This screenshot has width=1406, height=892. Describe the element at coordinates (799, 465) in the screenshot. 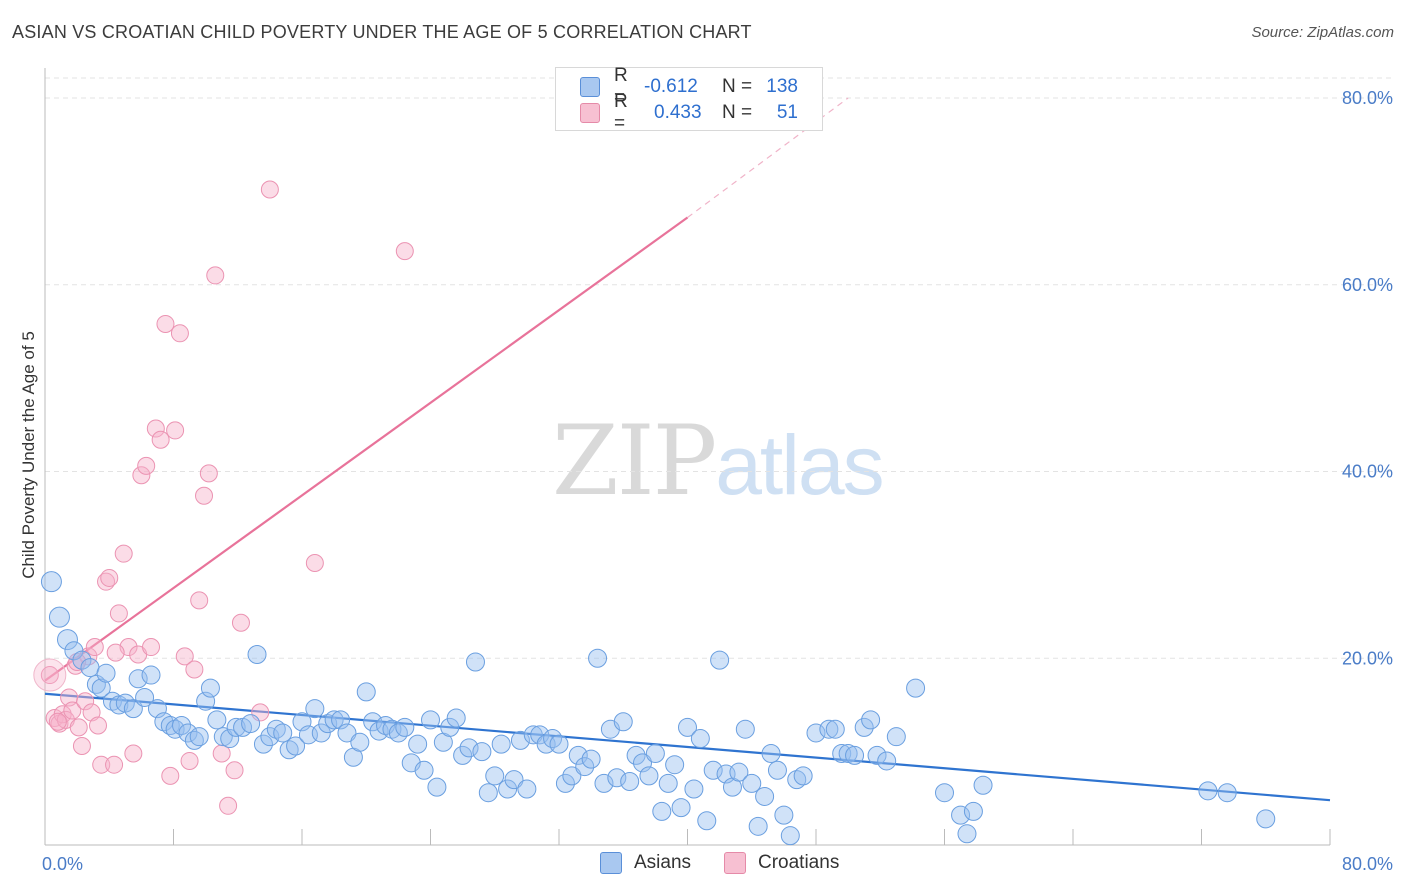

I see `watermark-atlas: atlas` at that location.